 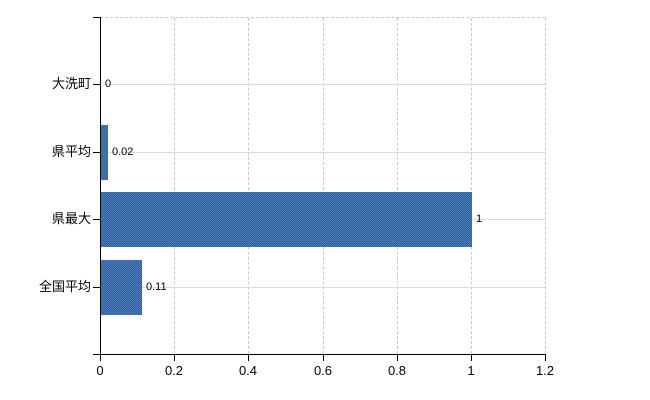 I want to click on category-label: 大洗町, so click(x=71, y=83).